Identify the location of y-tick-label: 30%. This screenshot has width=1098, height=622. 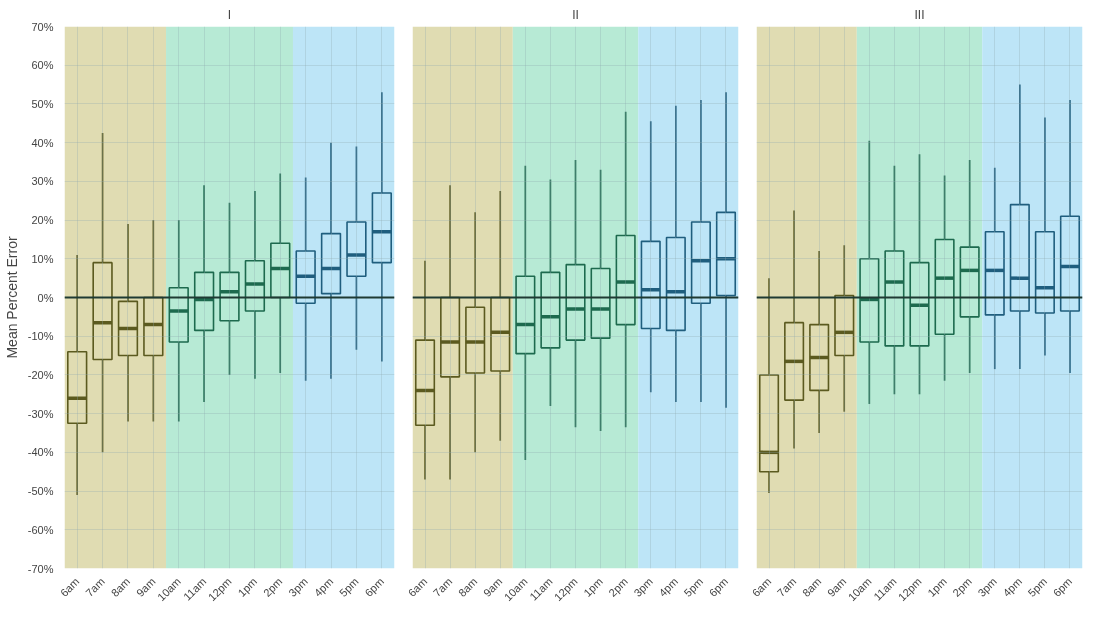
(42, 181).